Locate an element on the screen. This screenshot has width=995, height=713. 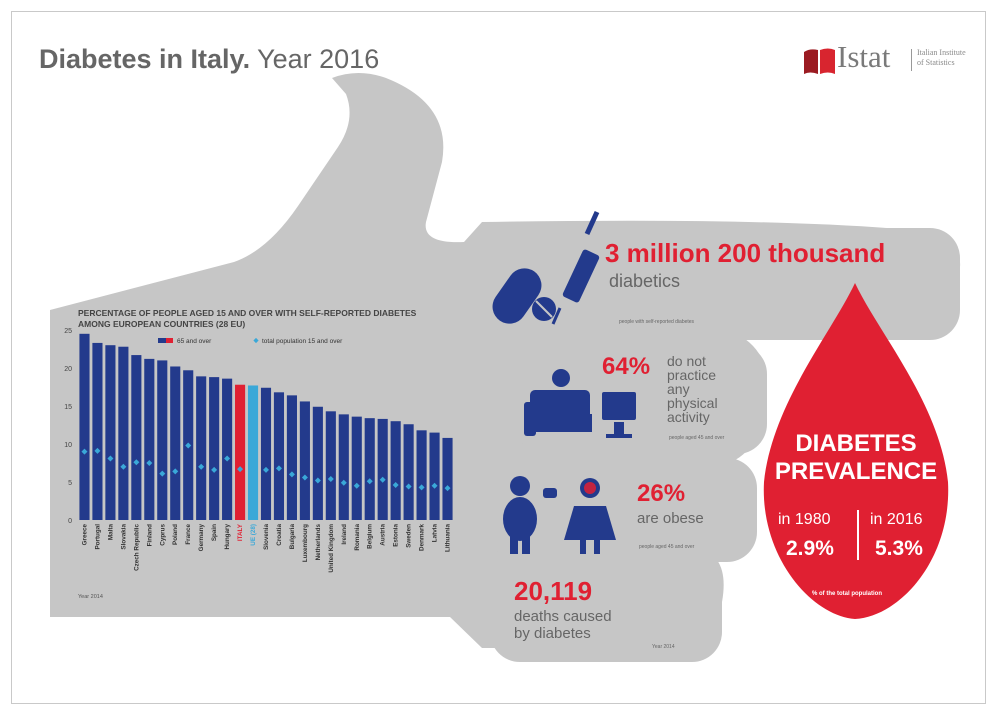
point-denmark is located at coordinates (421, 487).